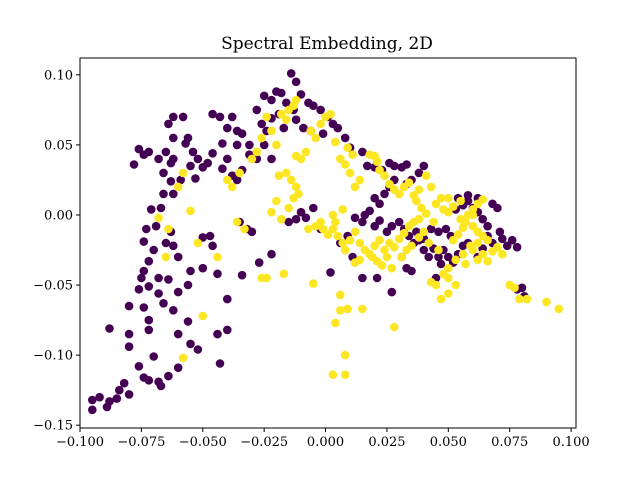 The width and height of the screenshot is (640, 480). I want to click on x-tick-label: −0.050, so click(203, 442).